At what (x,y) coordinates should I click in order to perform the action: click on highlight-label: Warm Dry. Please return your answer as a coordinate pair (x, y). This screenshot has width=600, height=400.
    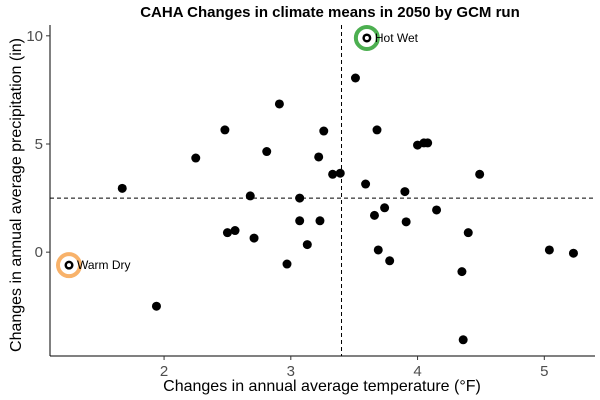
    Looking at the image, I should click on (104, 265).